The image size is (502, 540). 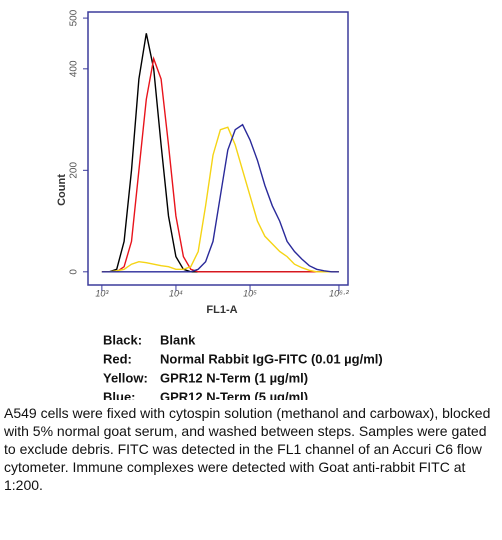 I want to click on y-tick-label: 500, so click(x=74, y=17).